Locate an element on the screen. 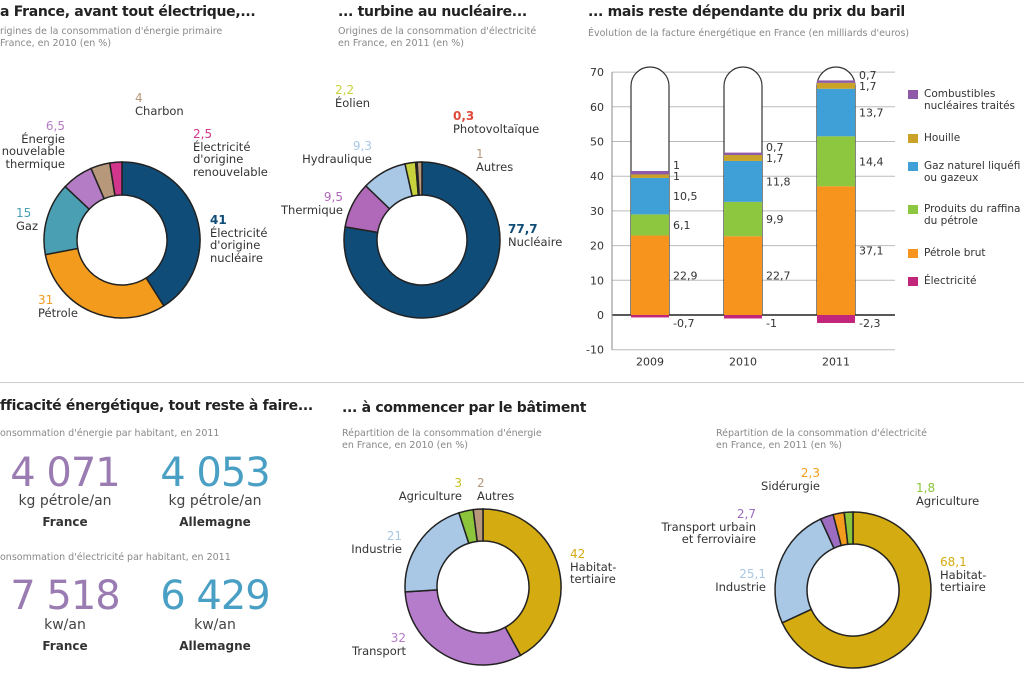 This screenshot has width=1024, height=683. bar-value-label: 10,5 is located at coordinates (685, 196).